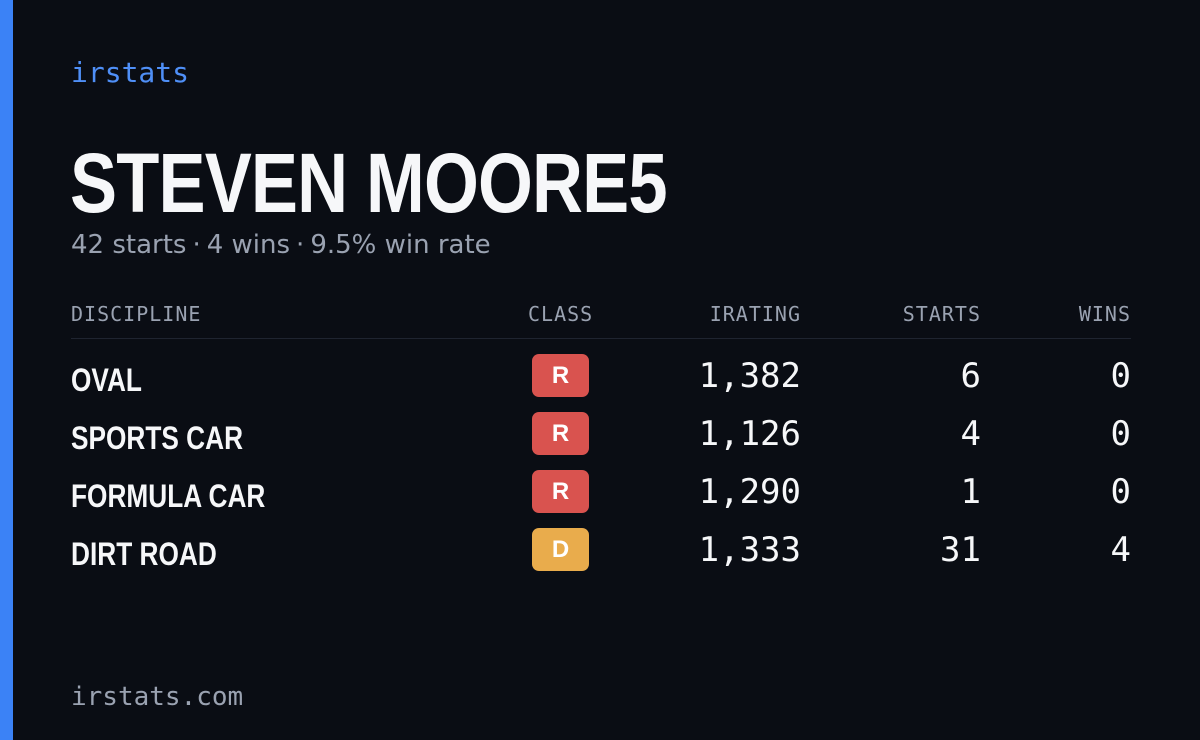 The image size is (1200, 740). I want to click on discipline-label: DIRT ROAD, so click(144, 554).